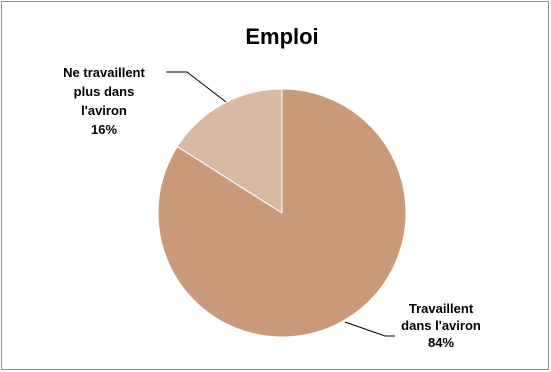 This screenshot has height=372, width=551. Describe the element at coordinates (196, 87) in the screenshot. I see `slice-2-leader-line` at that location.